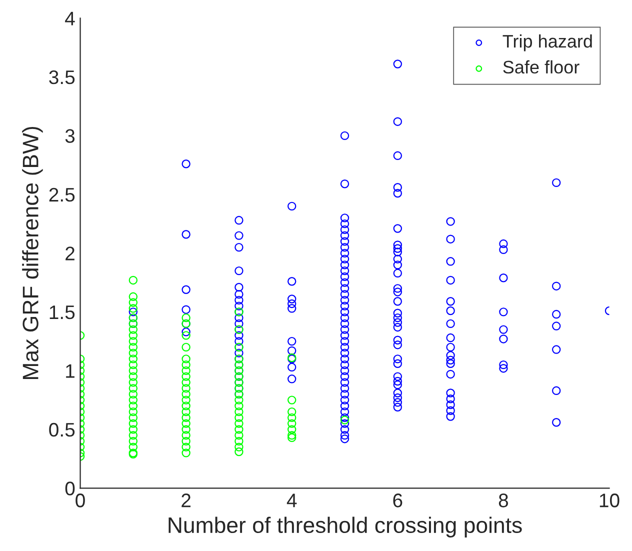 This screenshot has height=551, width=632. I want to click on x-tick-label: 0, so click(80, 501).